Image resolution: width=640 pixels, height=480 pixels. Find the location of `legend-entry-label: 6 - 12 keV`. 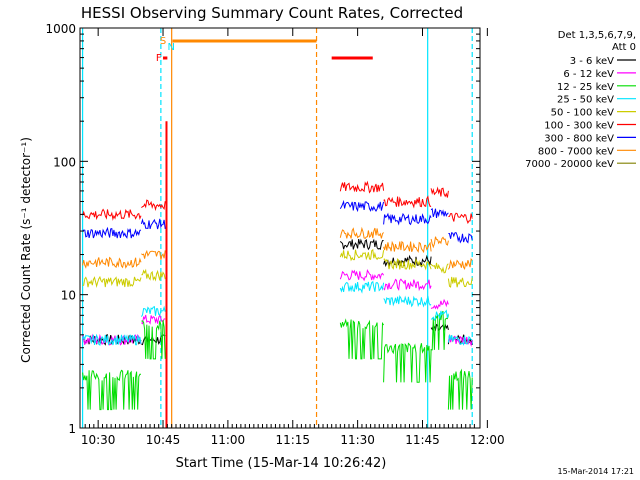

legend-entry-label: 6 - 12 keV is located at coordinates (588, 74).